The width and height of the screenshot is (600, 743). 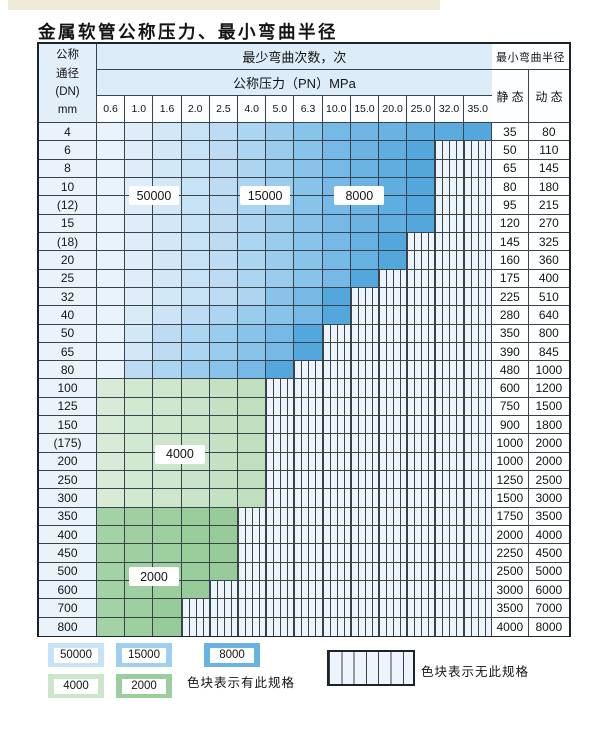 I want to click on legend-swatch-2000: 2000, so click(x=144, y=686).